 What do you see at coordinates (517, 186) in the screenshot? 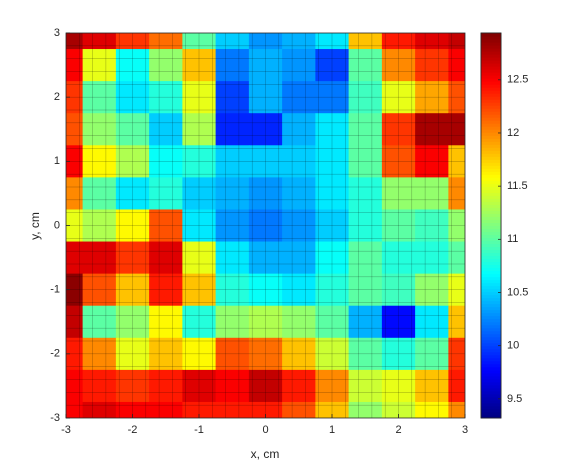
I see `colorbar-tick-label: 11.5` at bounding box center [517, 186].